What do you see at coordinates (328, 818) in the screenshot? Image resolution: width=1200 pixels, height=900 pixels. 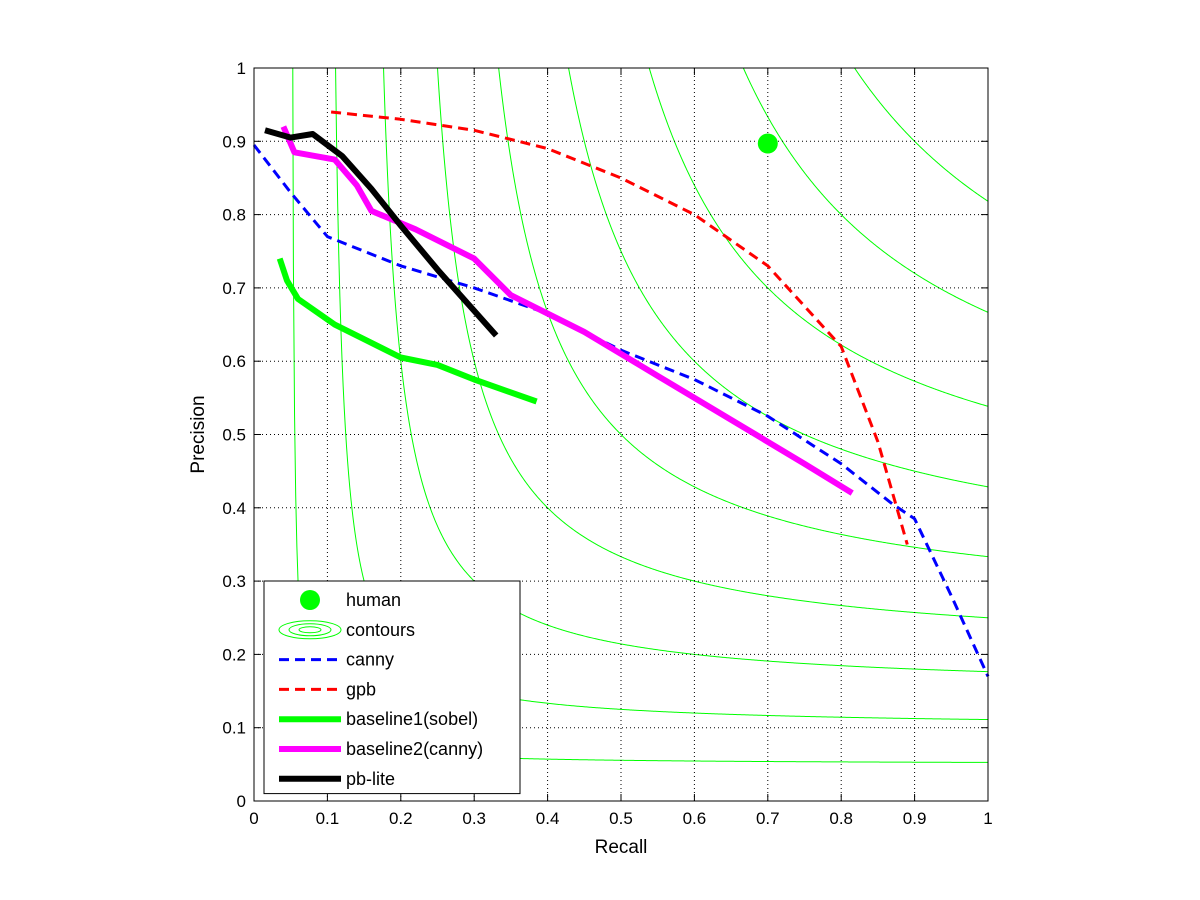 I see `x-tick-label: 0.1` at bounding box center [328, 818].